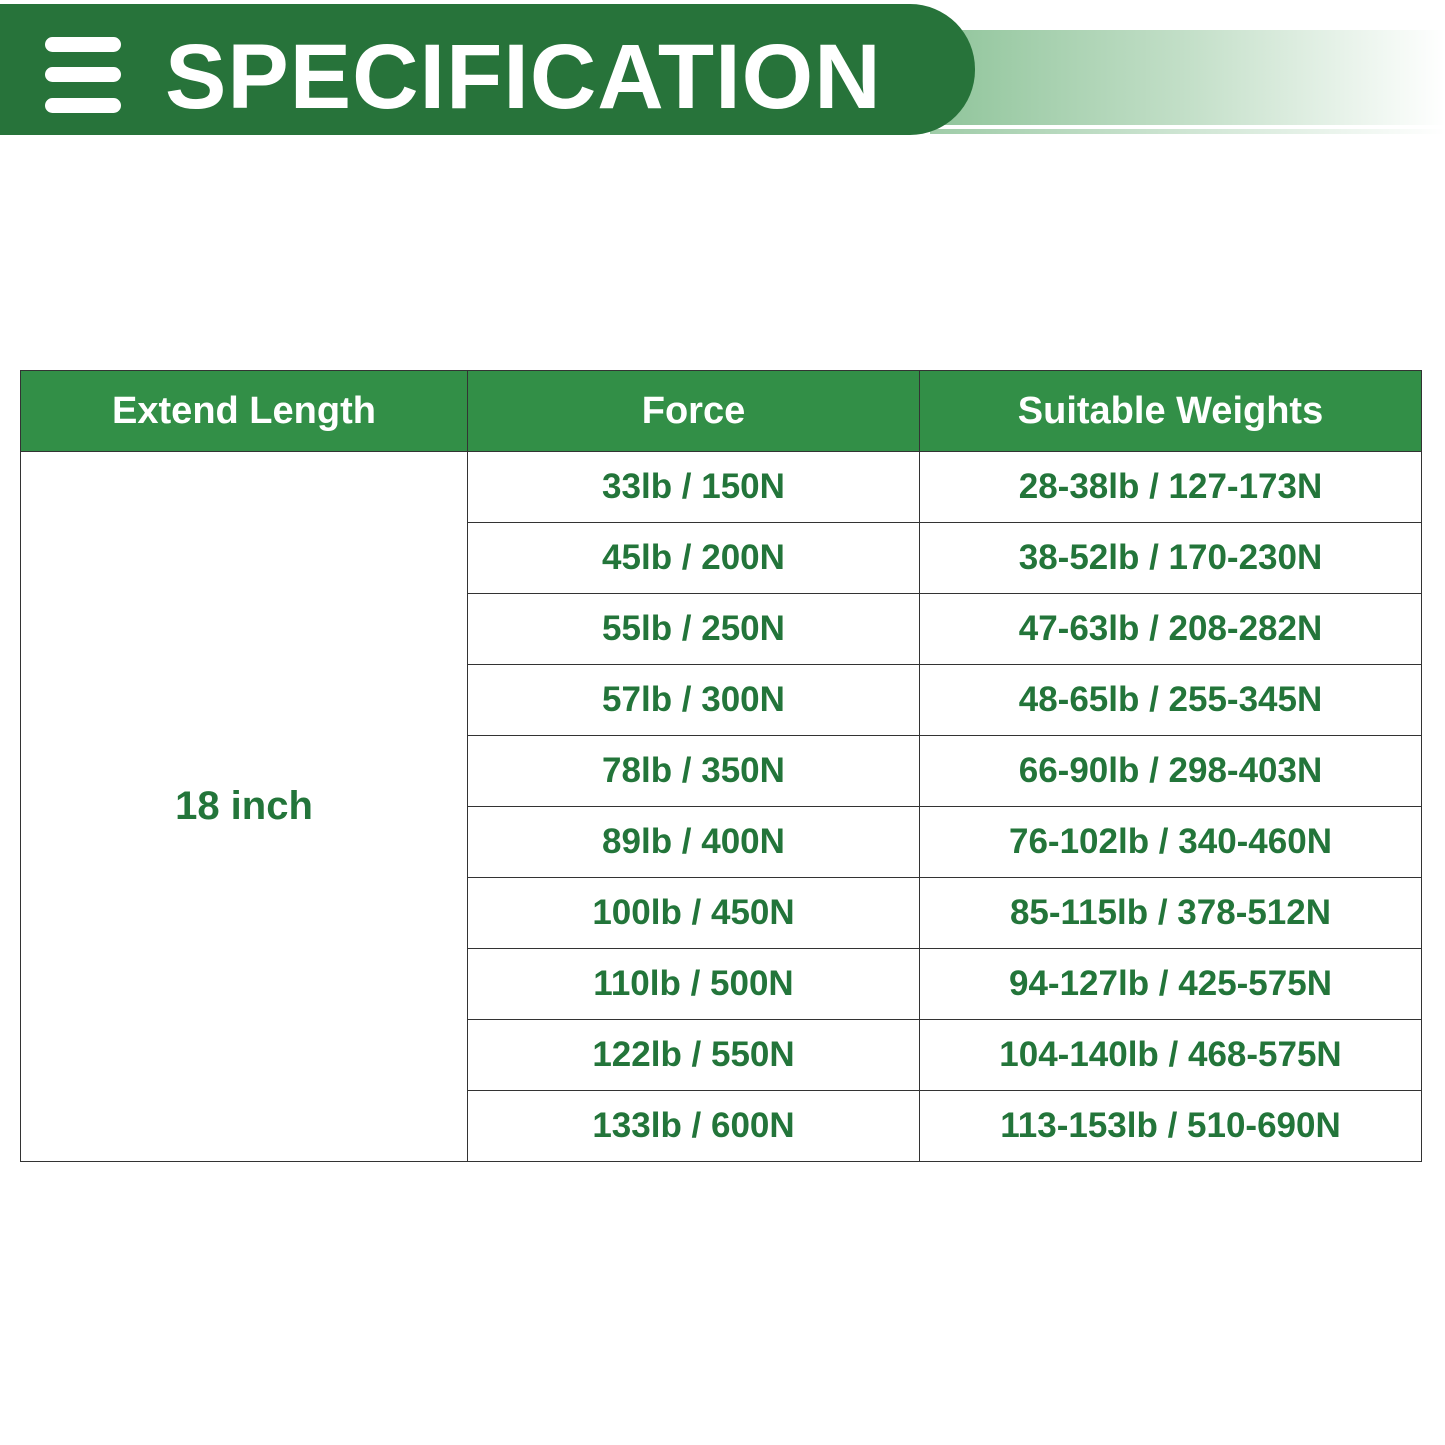 The height and width of the screenshot is (1445, 1445). I want to click on banner-underline, so click(1187, 131).